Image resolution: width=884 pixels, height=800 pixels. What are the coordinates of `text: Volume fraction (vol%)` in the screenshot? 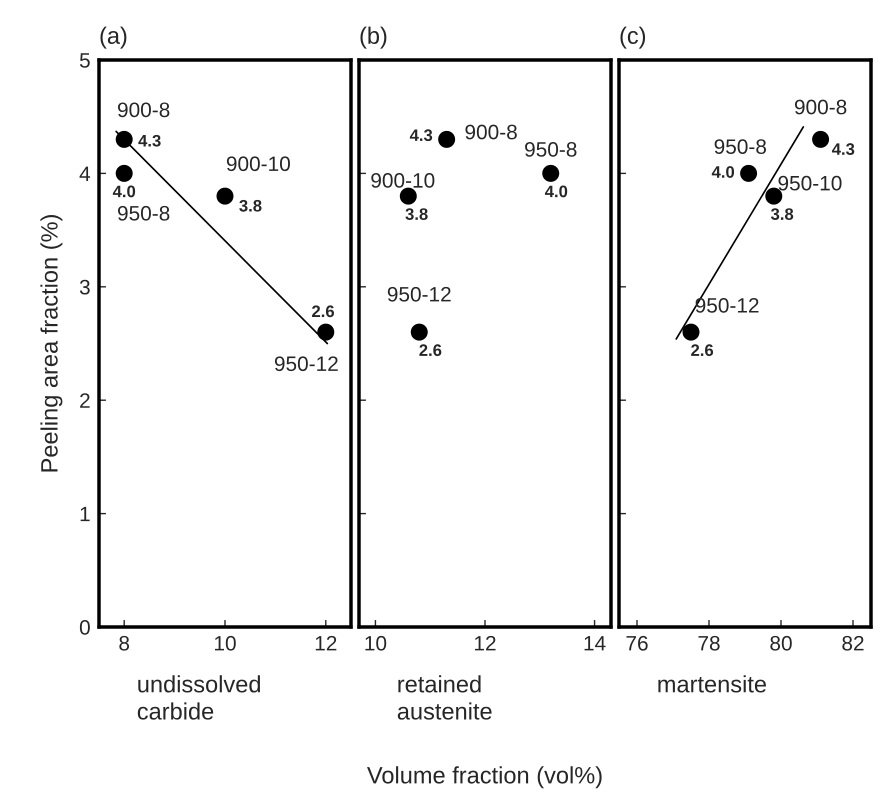 It's located at (484, 777).